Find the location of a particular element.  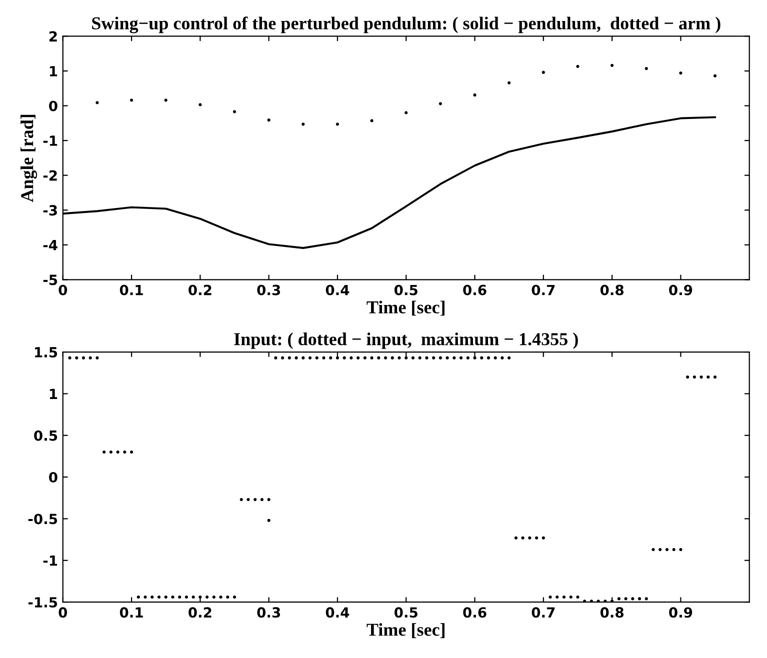

y-tick-label: -1.5 is located at coordinates (43, 602).